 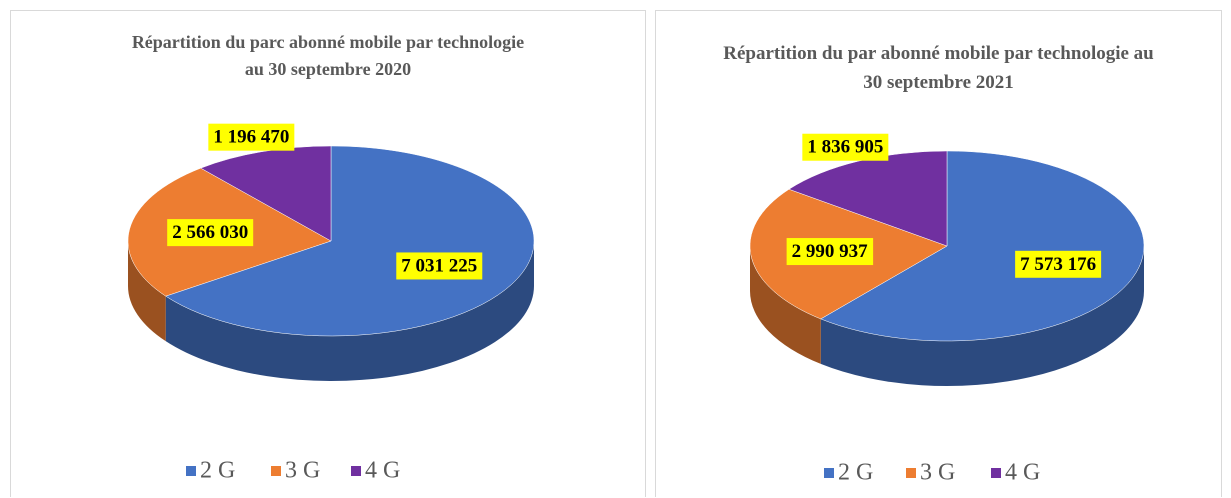 I want to click on data-label: 1 836 905, so click(x=845, y=147).